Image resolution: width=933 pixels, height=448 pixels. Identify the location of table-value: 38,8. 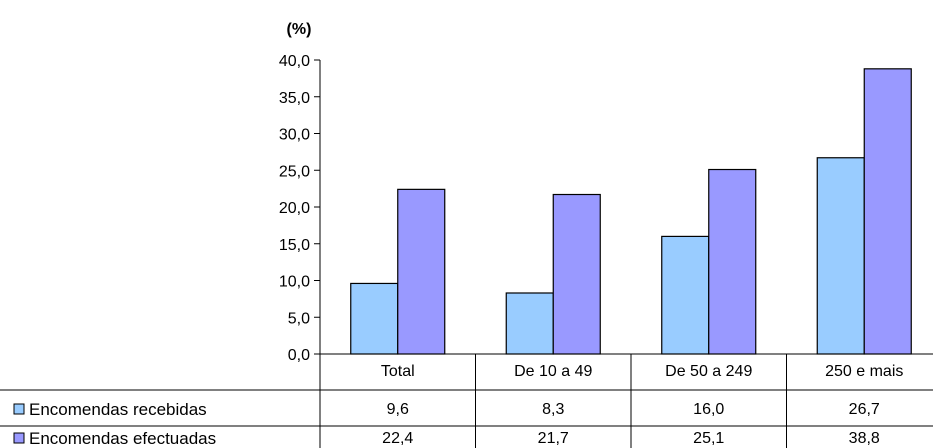
(864, 438).